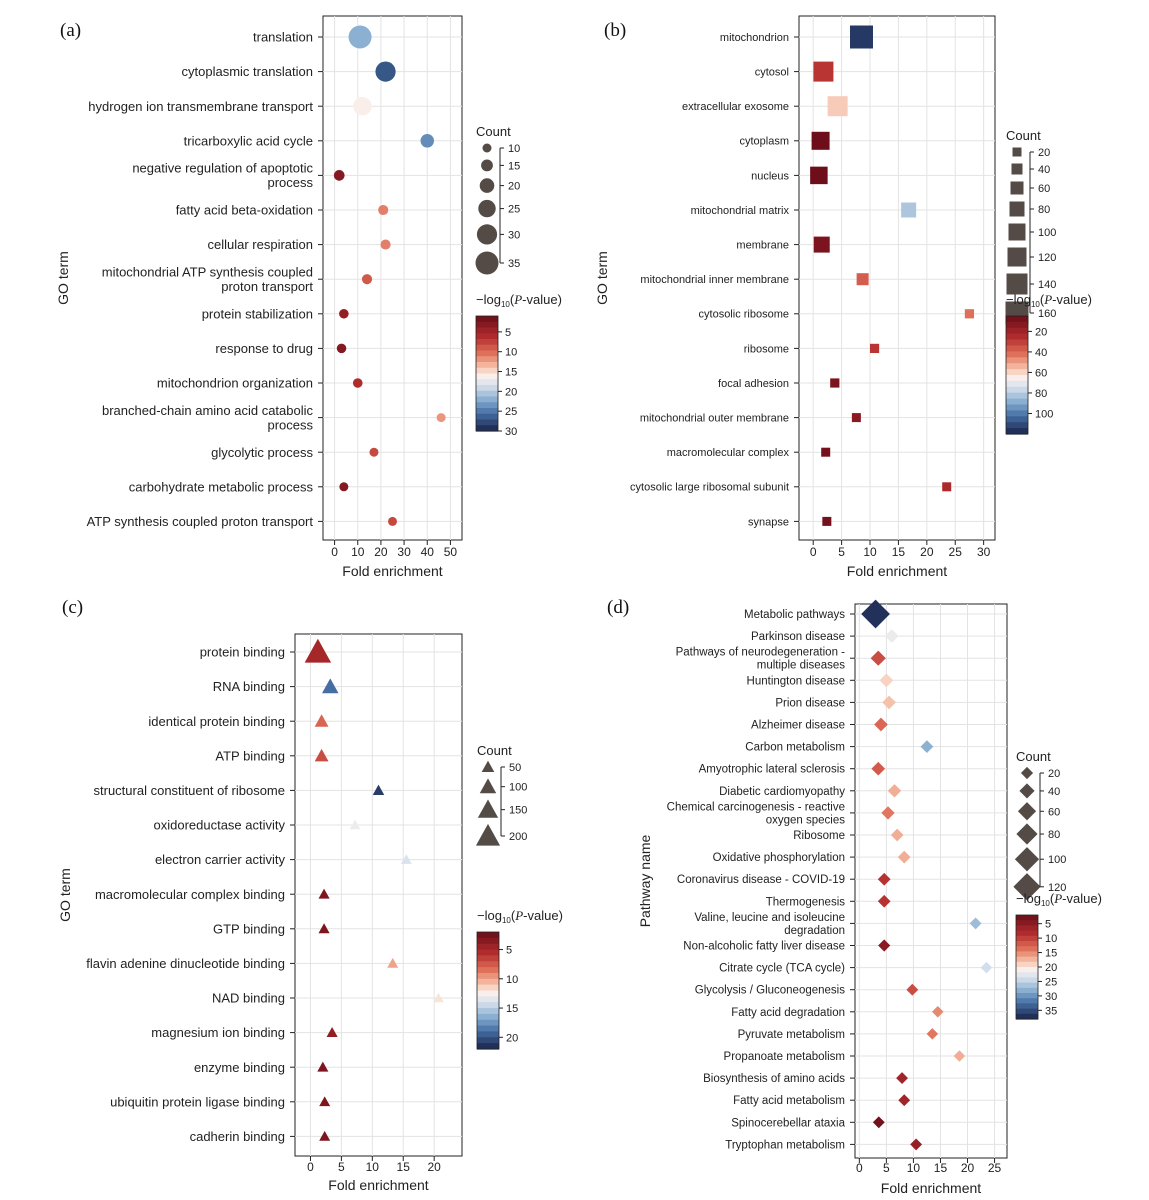 The width and height of the screenshot is (1149, 1200). What do you see at coordinates (789, 1101) in the screenshot?
I see `category-label: Fatty acid metabolism` at bounding box center [789, 1101].